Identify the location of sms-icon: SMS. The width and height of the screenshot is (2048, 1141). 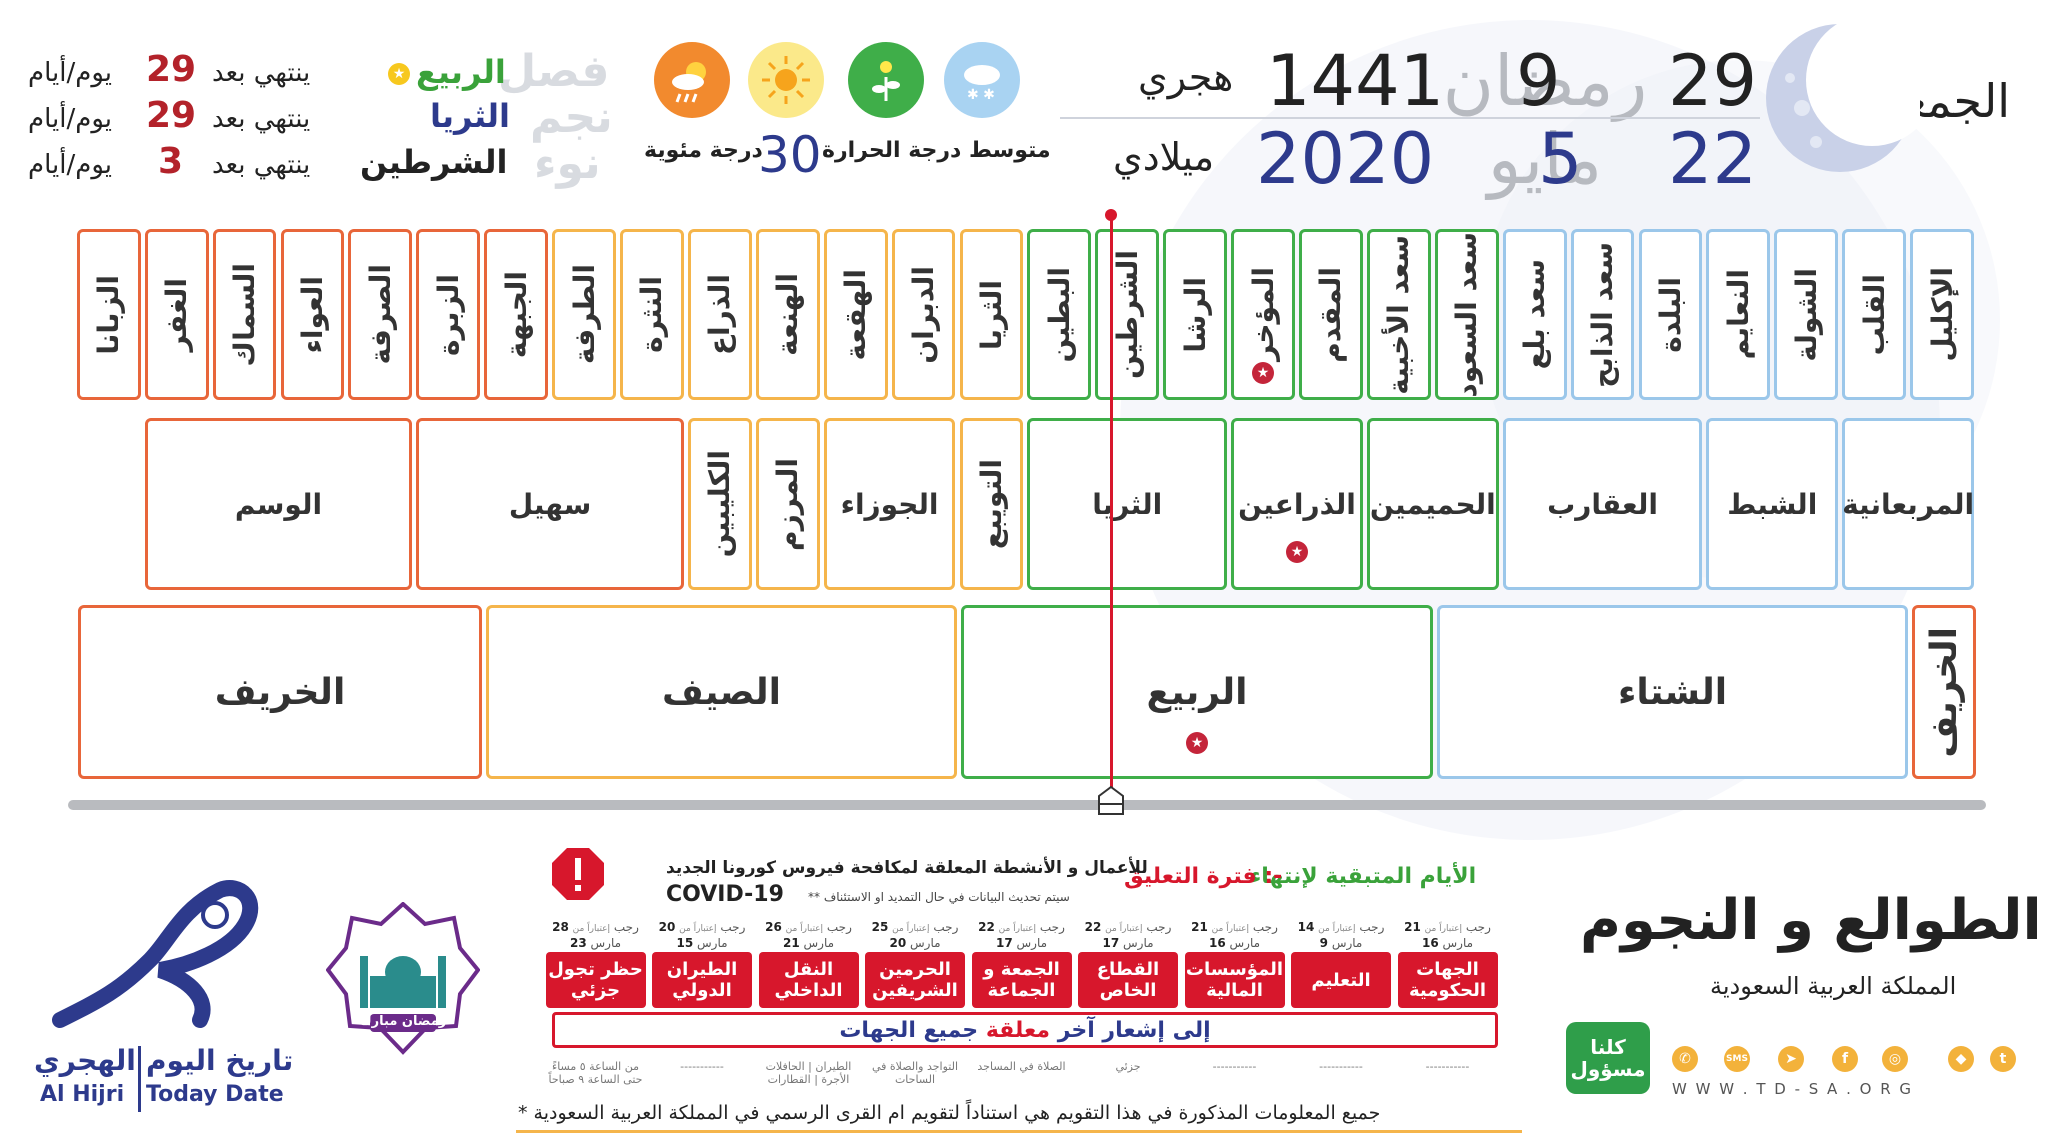
(1737, 1059).